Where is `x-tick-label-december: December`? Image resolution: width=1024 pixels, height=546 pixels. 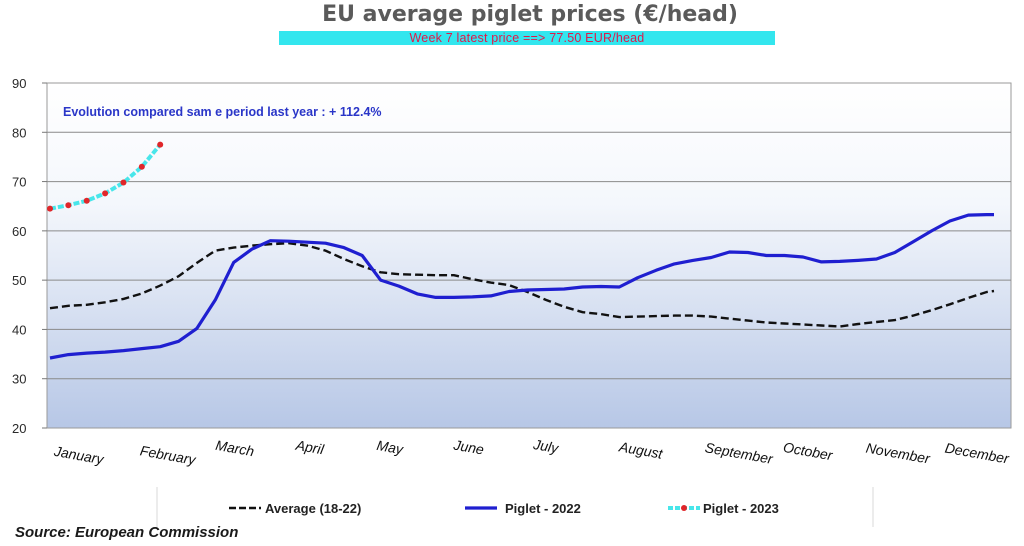 x-tick-label-december: December is located at coordinates (978, 453).